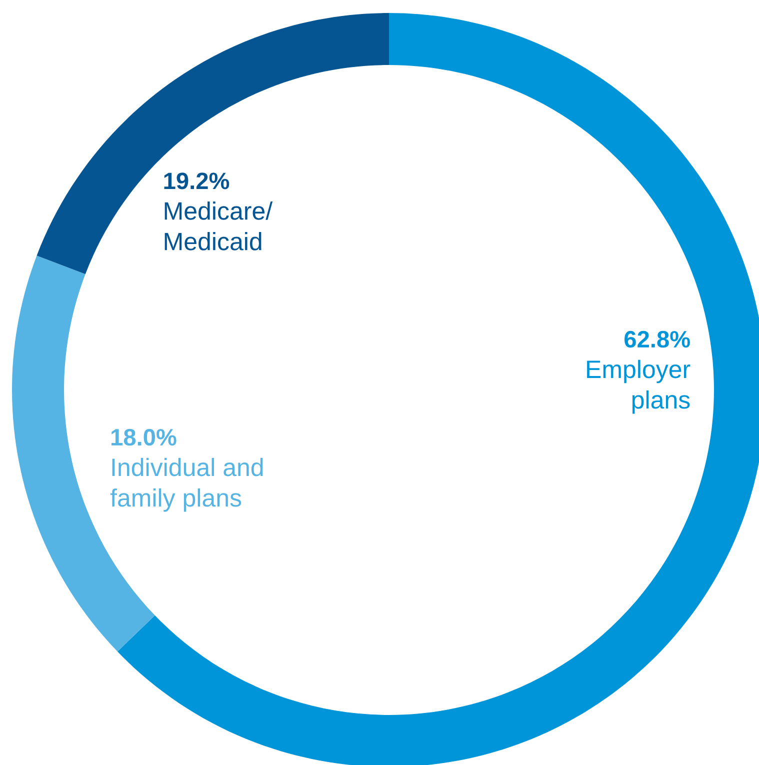 Image resolution: width=759 pixels, height=765 pixels. I want to click on data-label: 62.8%, so click(657, 339).